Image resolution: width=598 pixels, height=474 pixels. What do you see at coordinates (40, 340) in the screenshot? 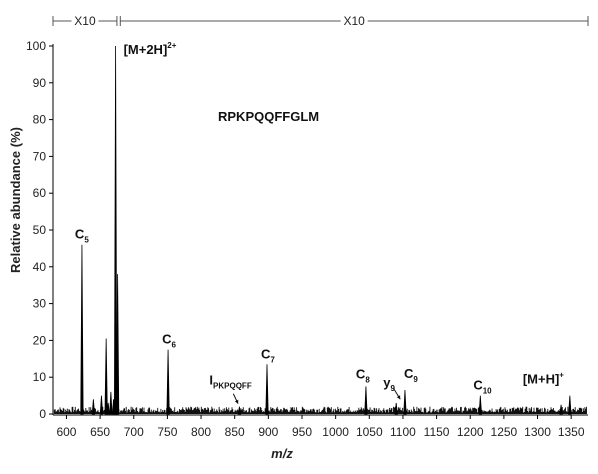
I see `y-tick-label: 20` at bounding box center [40, 340].